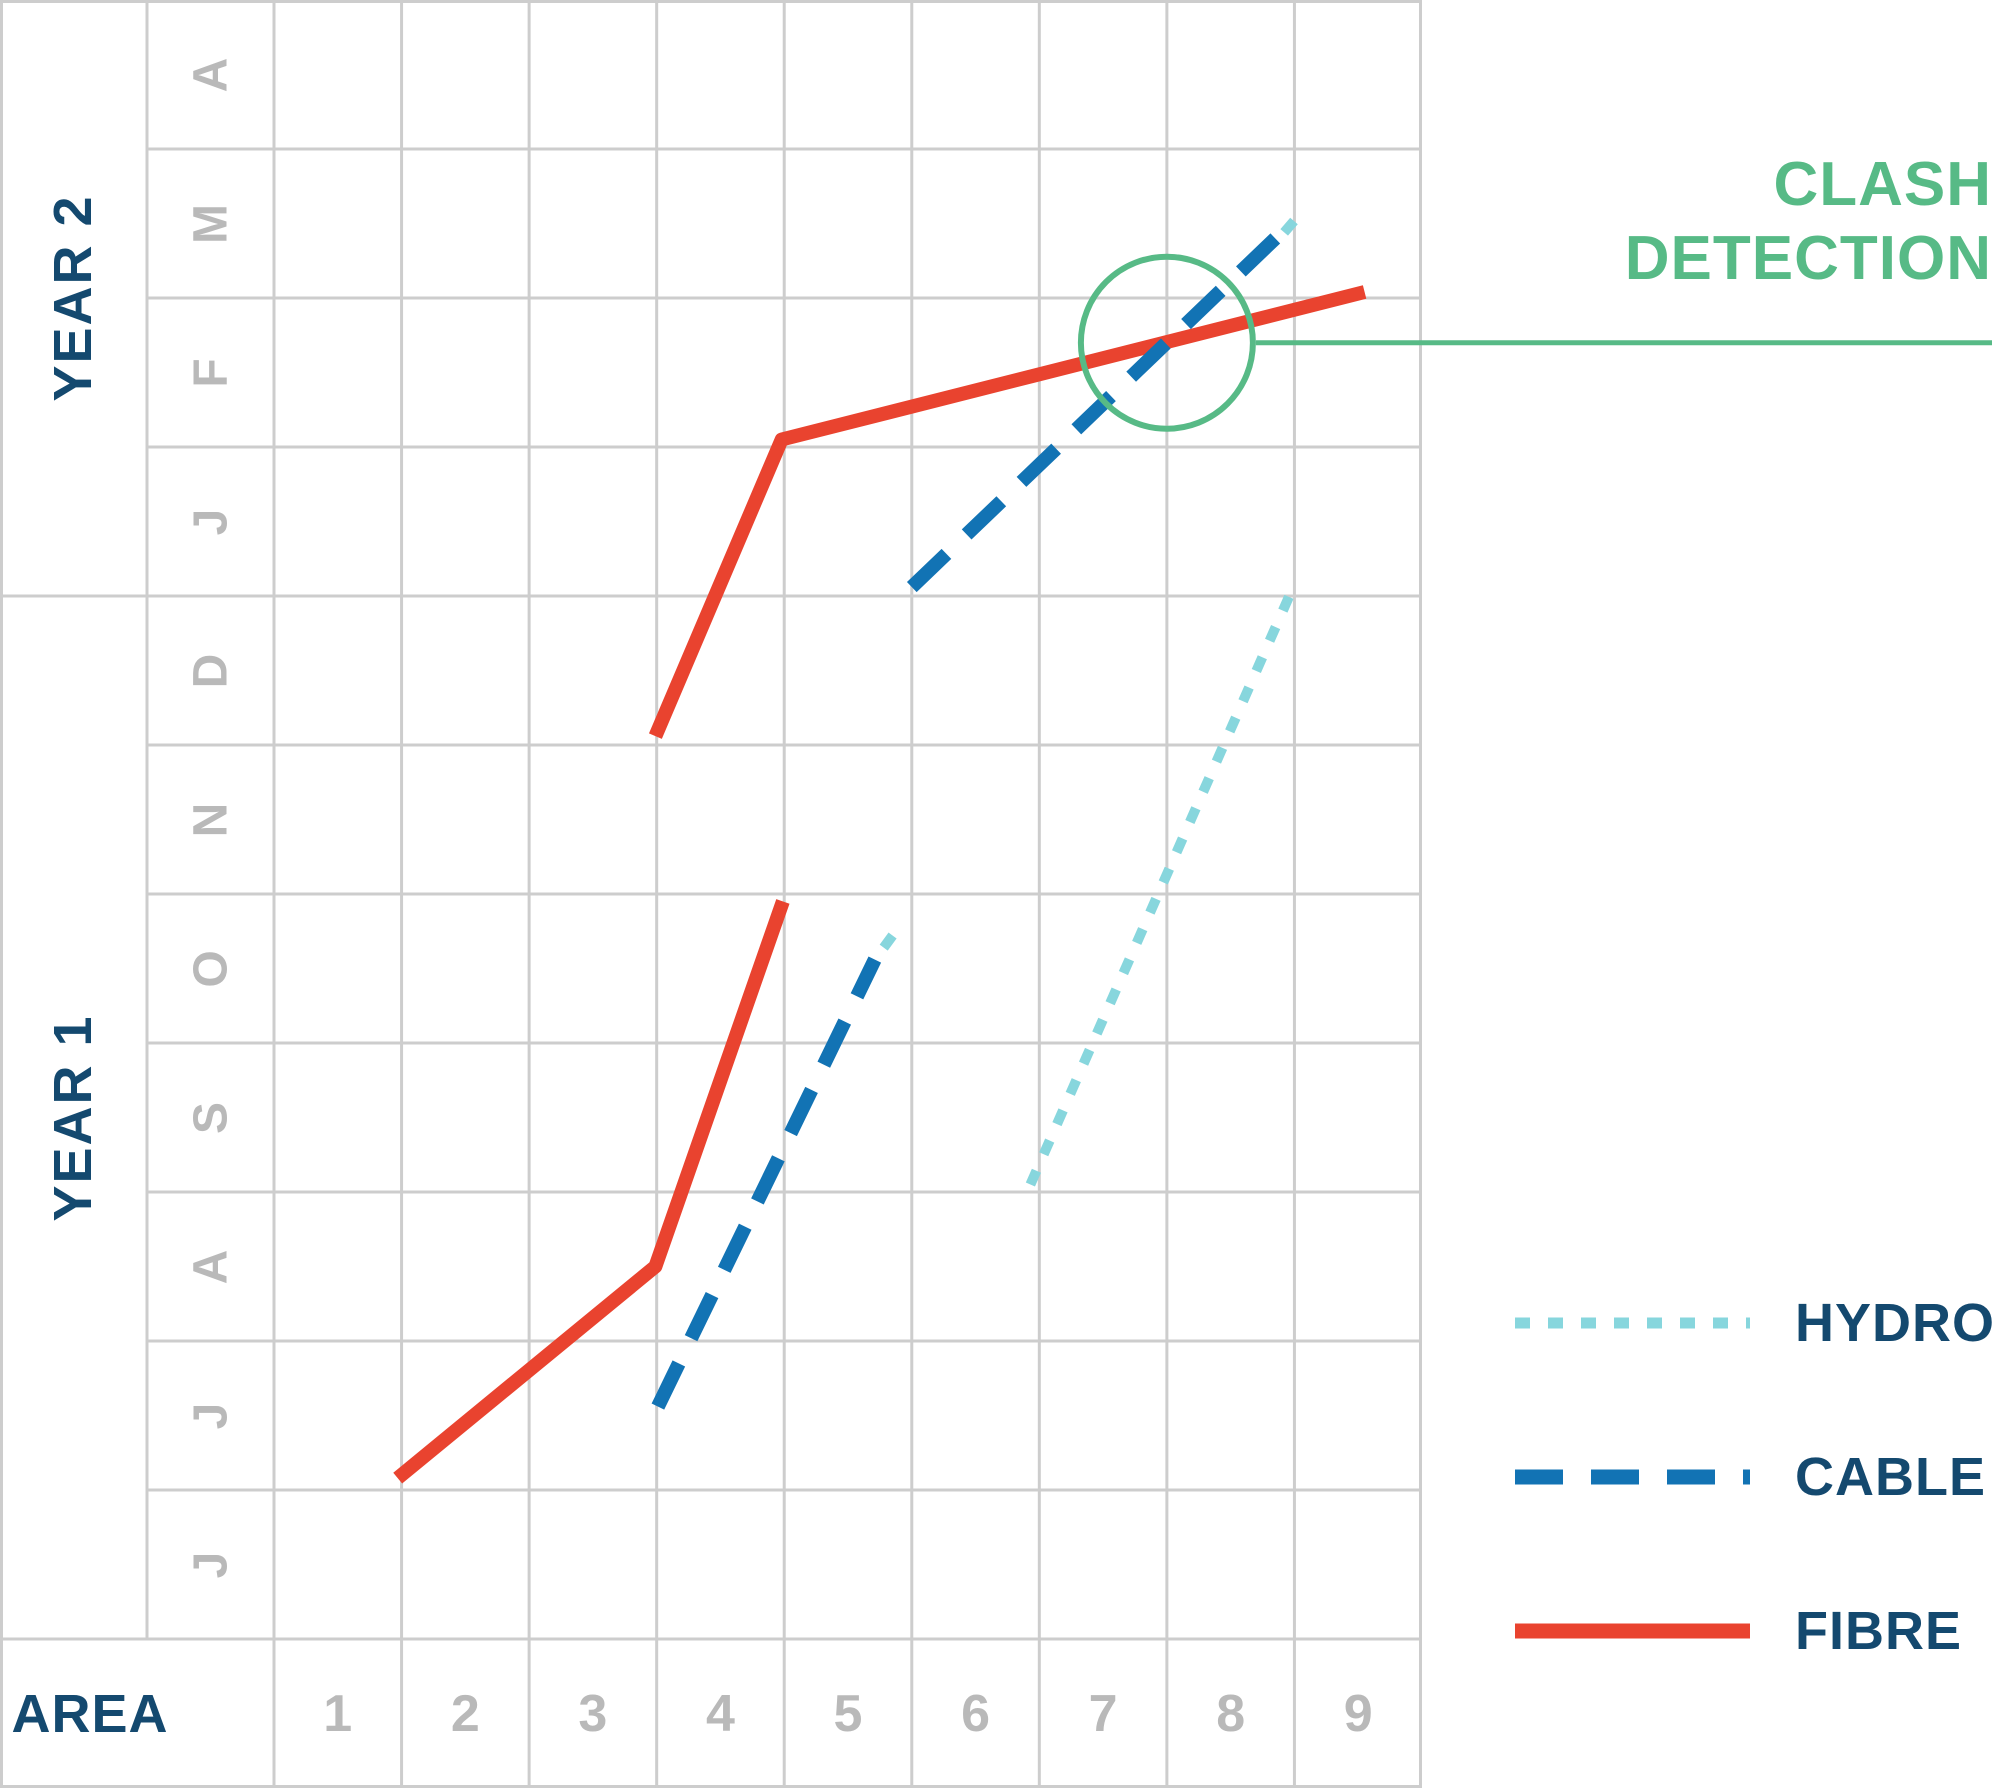  I want to click on area-tick: 2, so click(465, 1713).